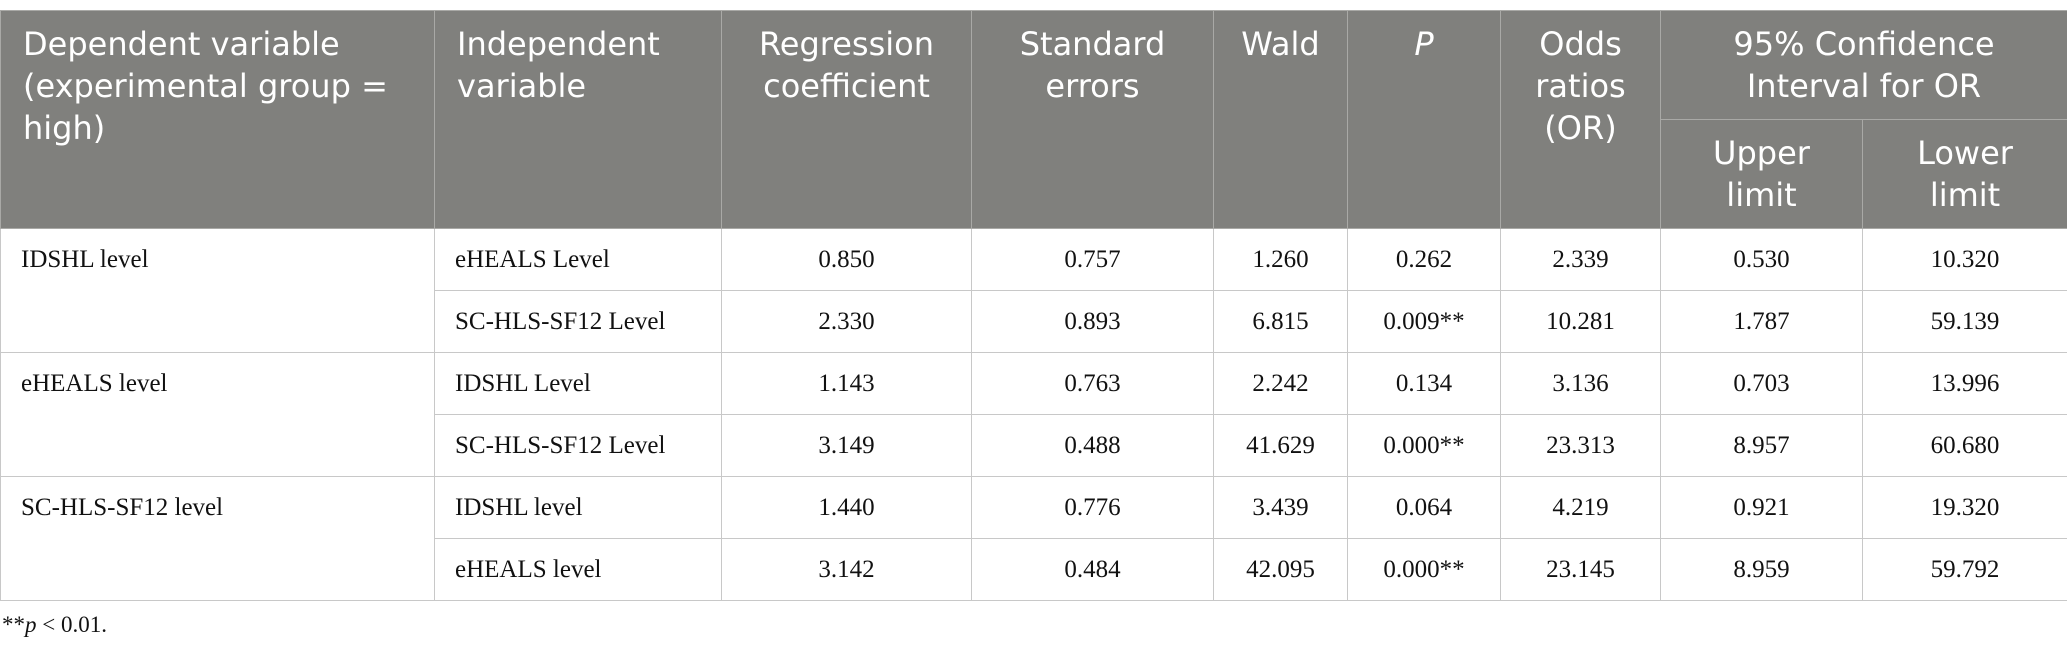 This screenshot has height=658, width=2067. Describe the element at coordinates (846, 383) in the screenshot. I see `value-cell: 1.143` at that location.